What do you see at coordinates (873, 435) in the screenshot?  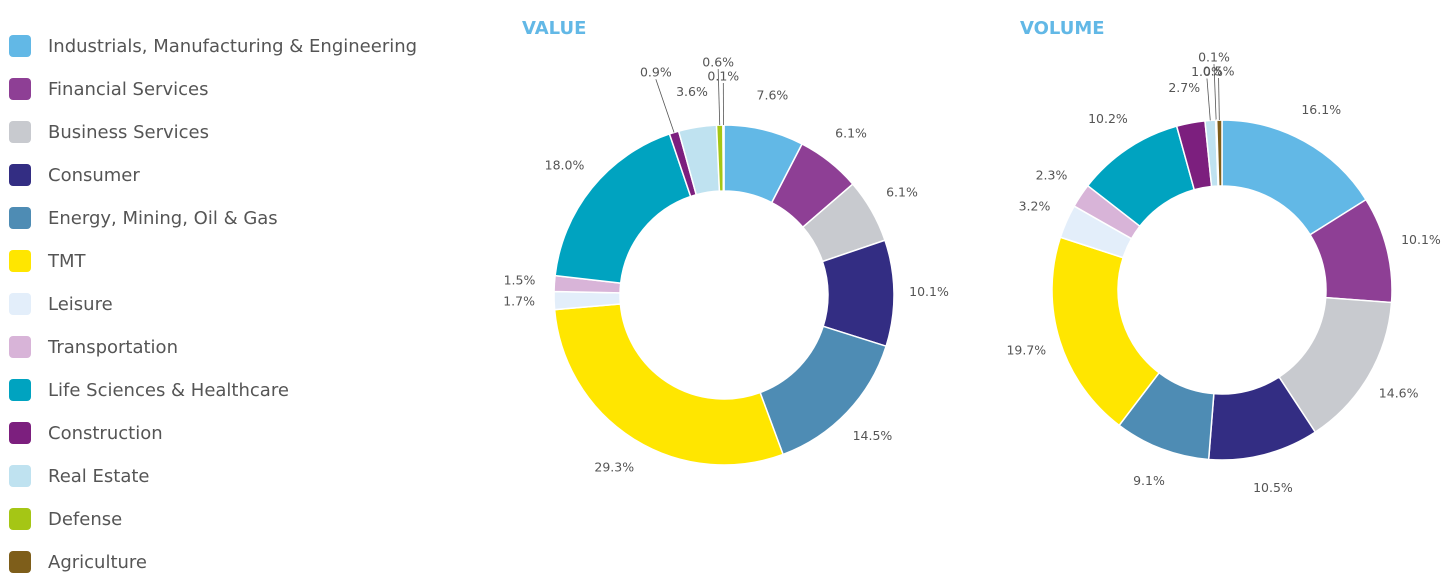 I see `data-label: 14.5%` at bounding box center [873, 435].